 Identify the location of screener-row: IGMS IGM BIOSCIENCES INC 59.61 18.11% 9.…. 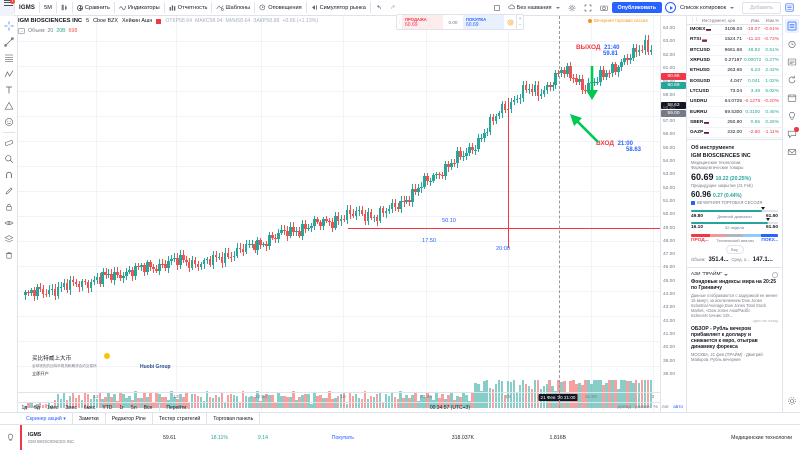
(410, 437).